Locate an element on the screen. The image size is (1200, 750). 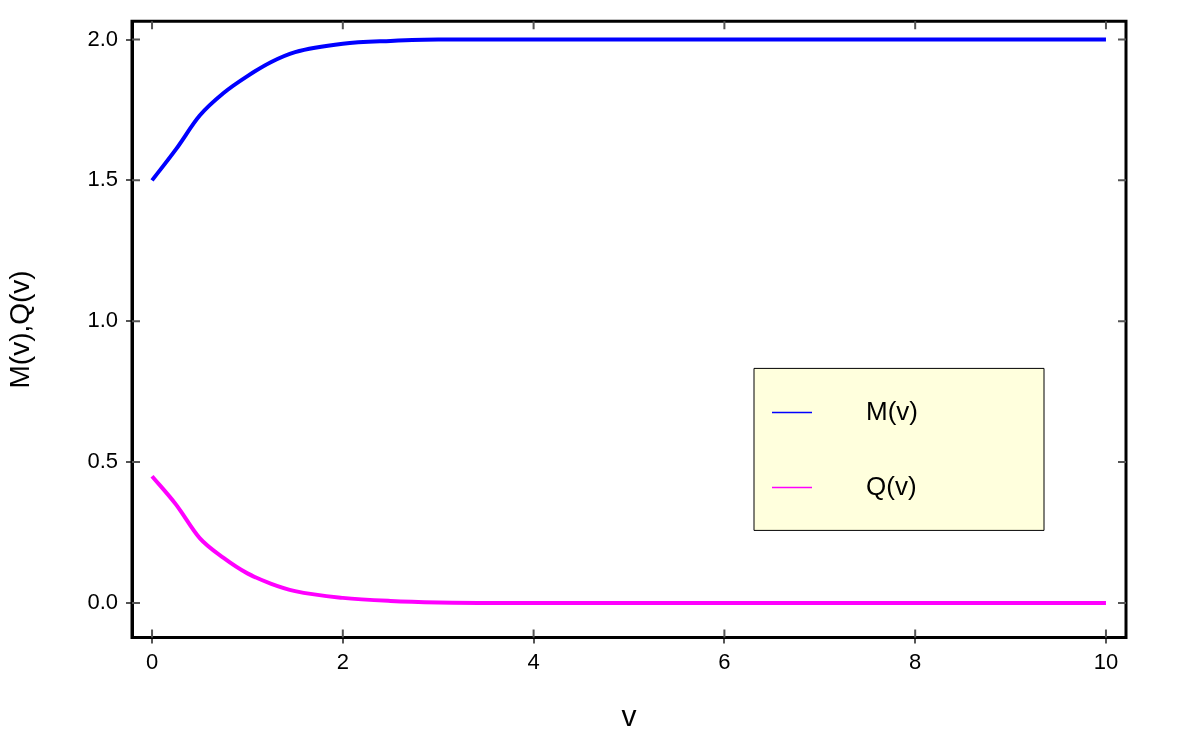
y-tick-label: 0.0 is located at coordinates (102, 602).